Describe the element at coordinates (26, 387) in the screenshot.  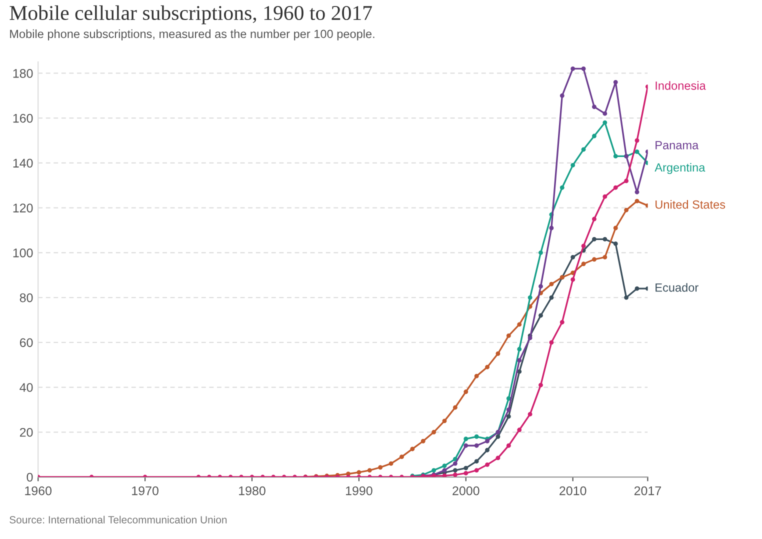
I see `y-tick-label: 40` at that location.